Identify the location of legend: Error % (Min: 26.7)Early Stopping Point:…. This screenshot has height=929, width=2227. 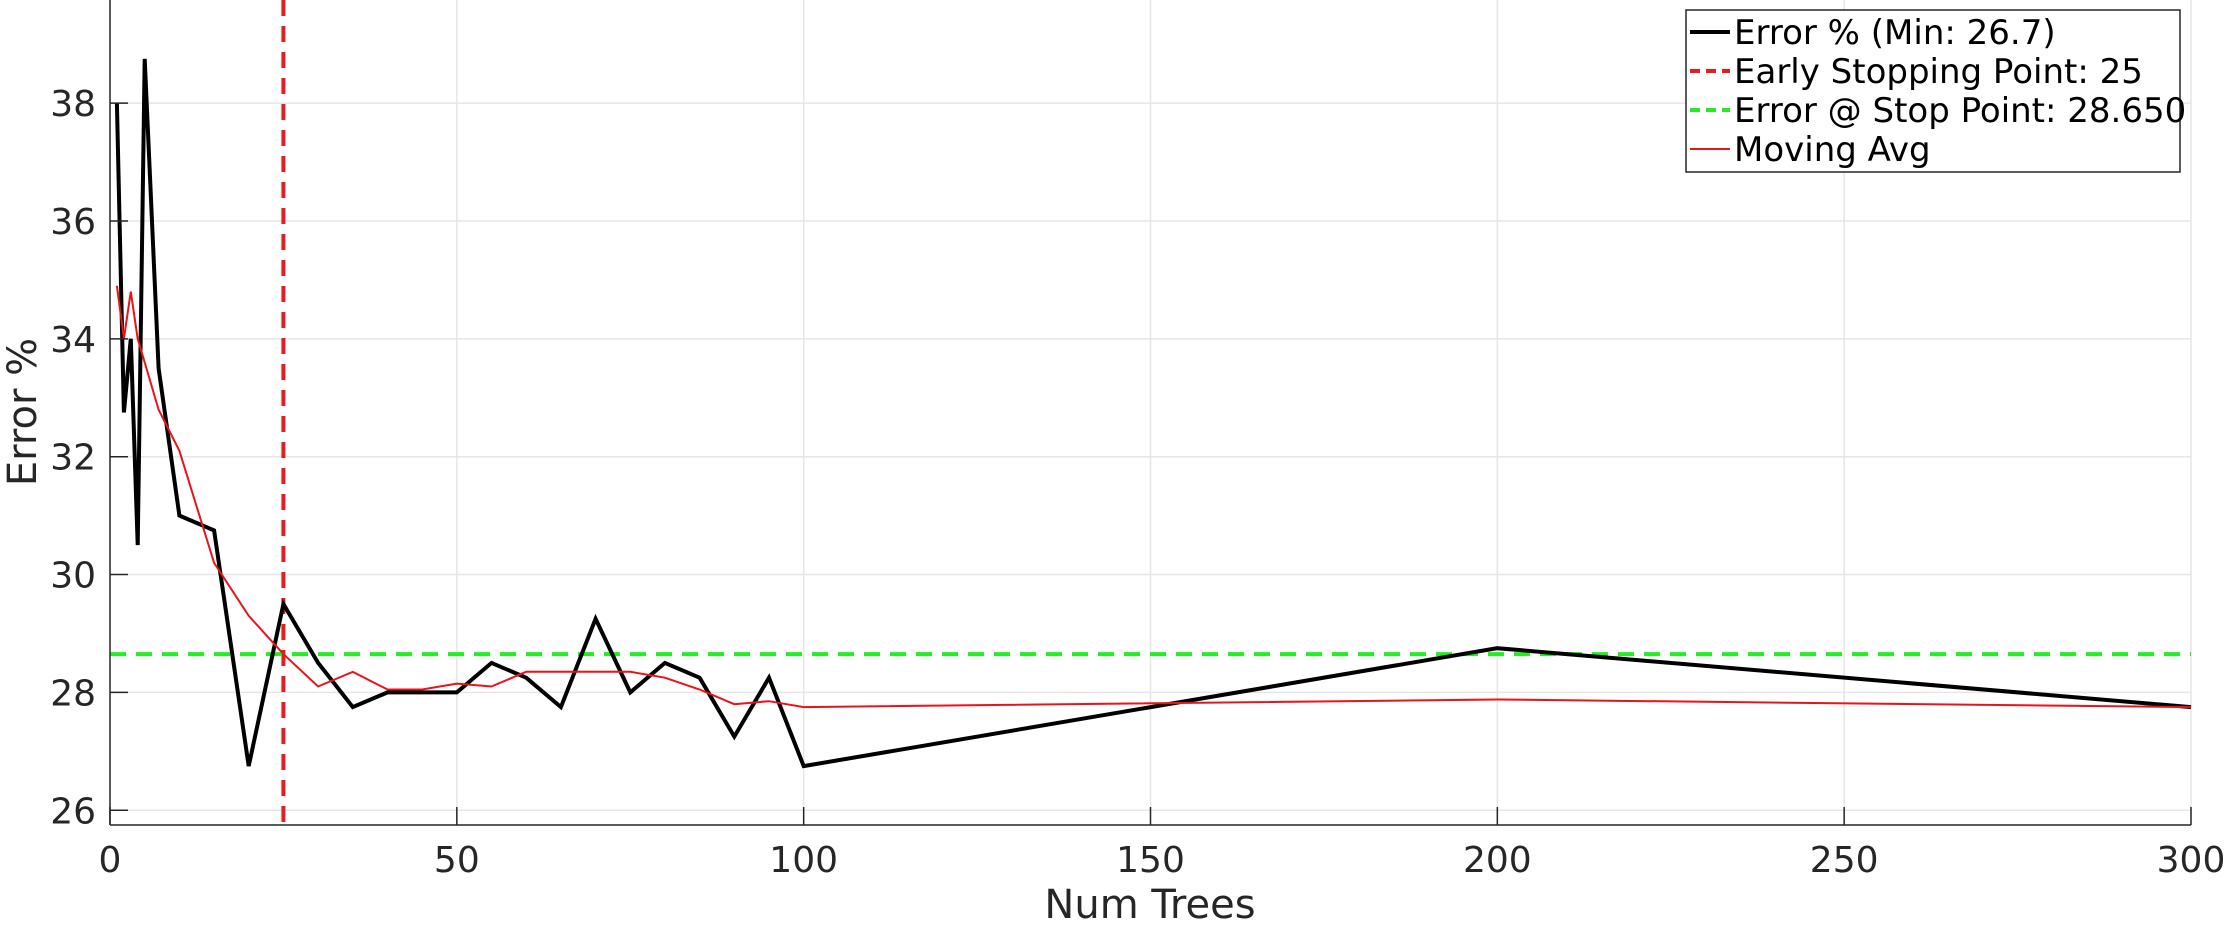
(1935, 91).